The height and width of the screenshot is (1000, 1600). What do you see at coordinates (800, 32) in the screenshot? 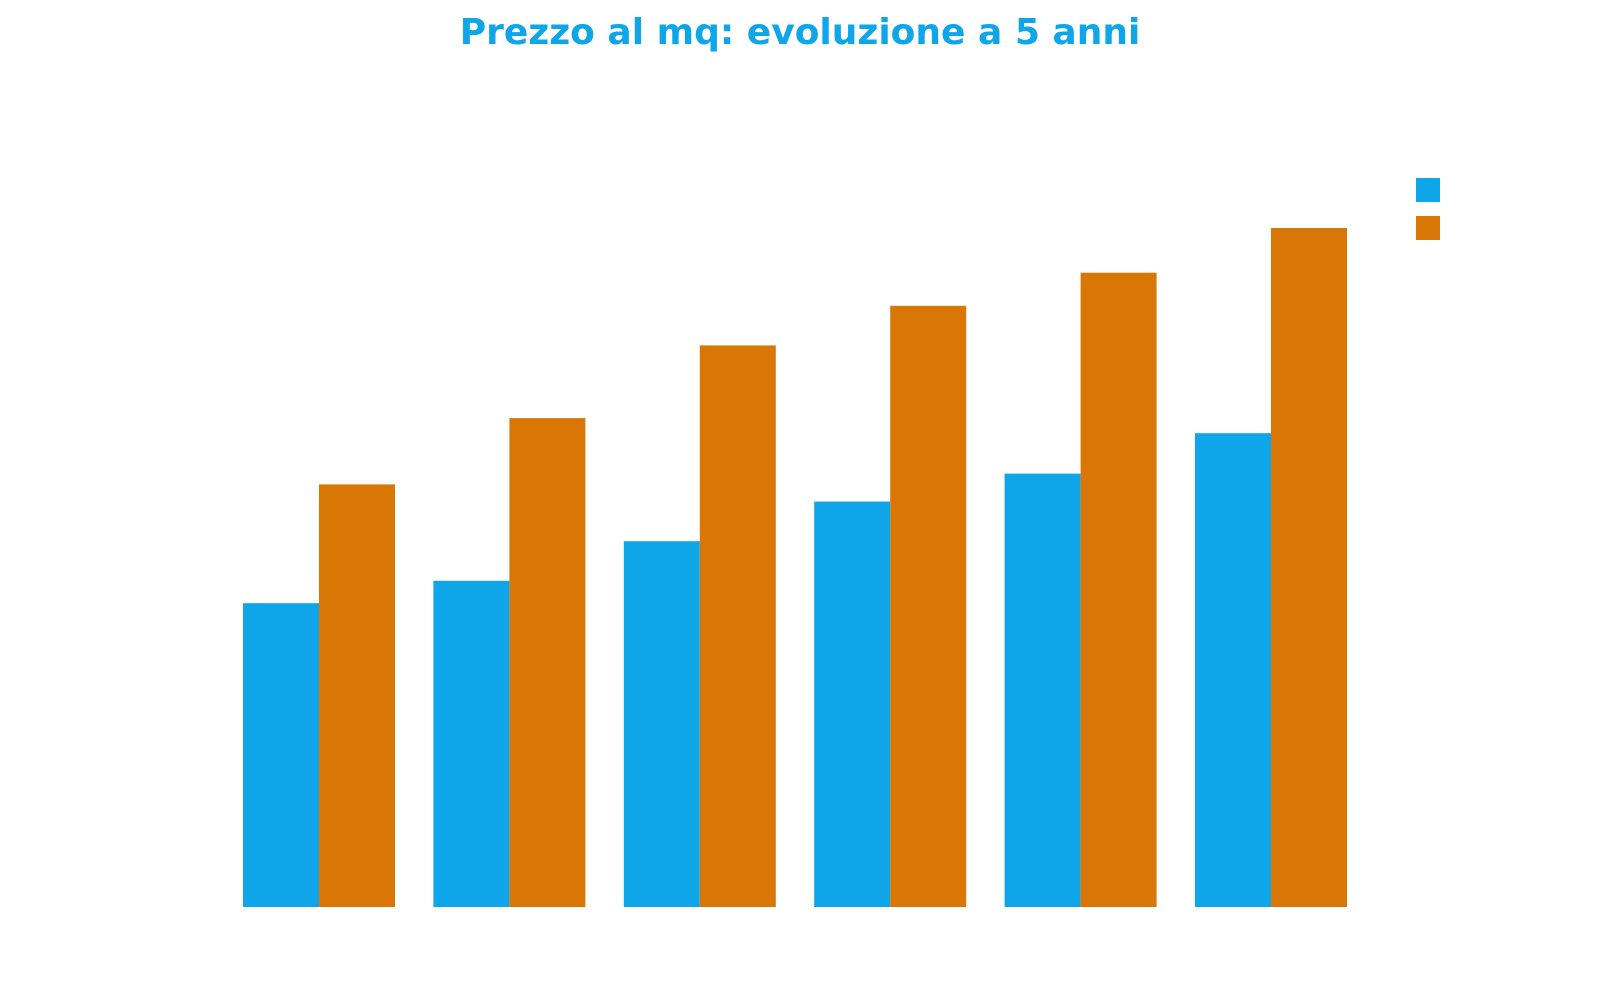
I see `chart-title: Prezzo al mq: evoluzione a 5 anni` at bounding box center [800, 32].